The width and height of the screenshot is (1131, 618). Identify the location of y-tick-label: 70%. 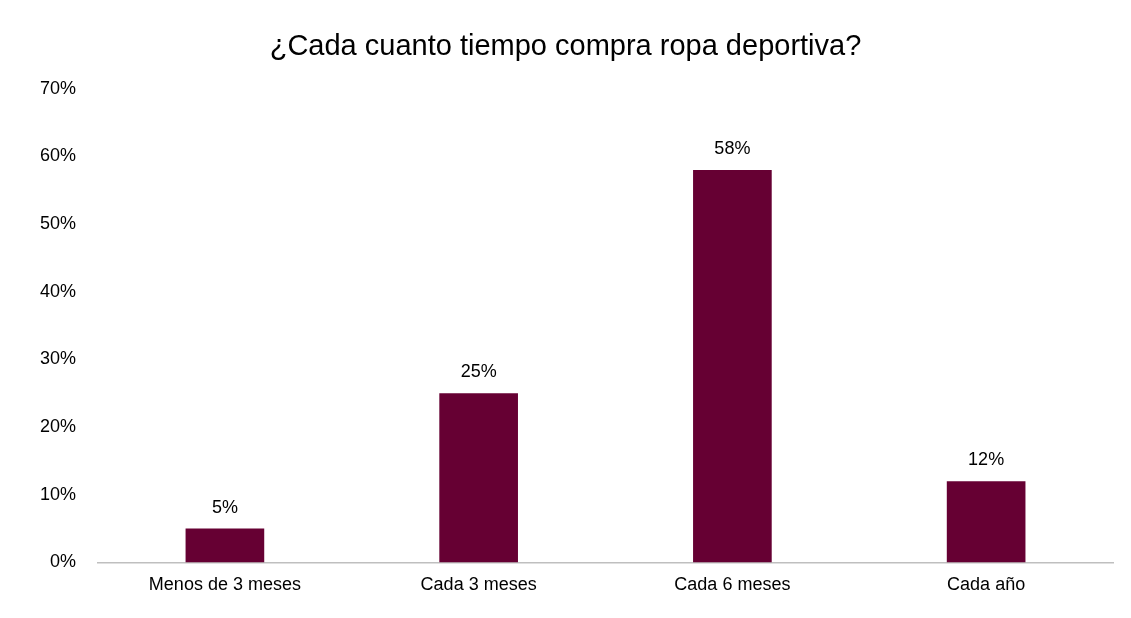
(58, 87).